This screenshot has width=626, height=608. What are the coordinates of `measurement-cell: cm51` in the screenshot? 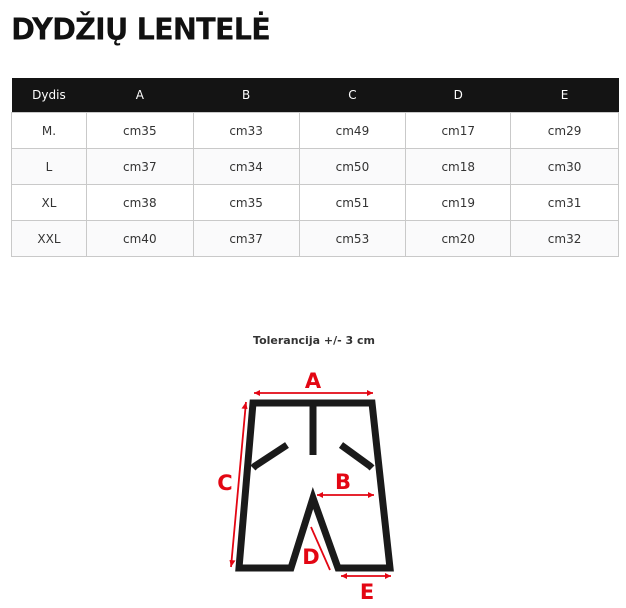 It's located at (352, 202).